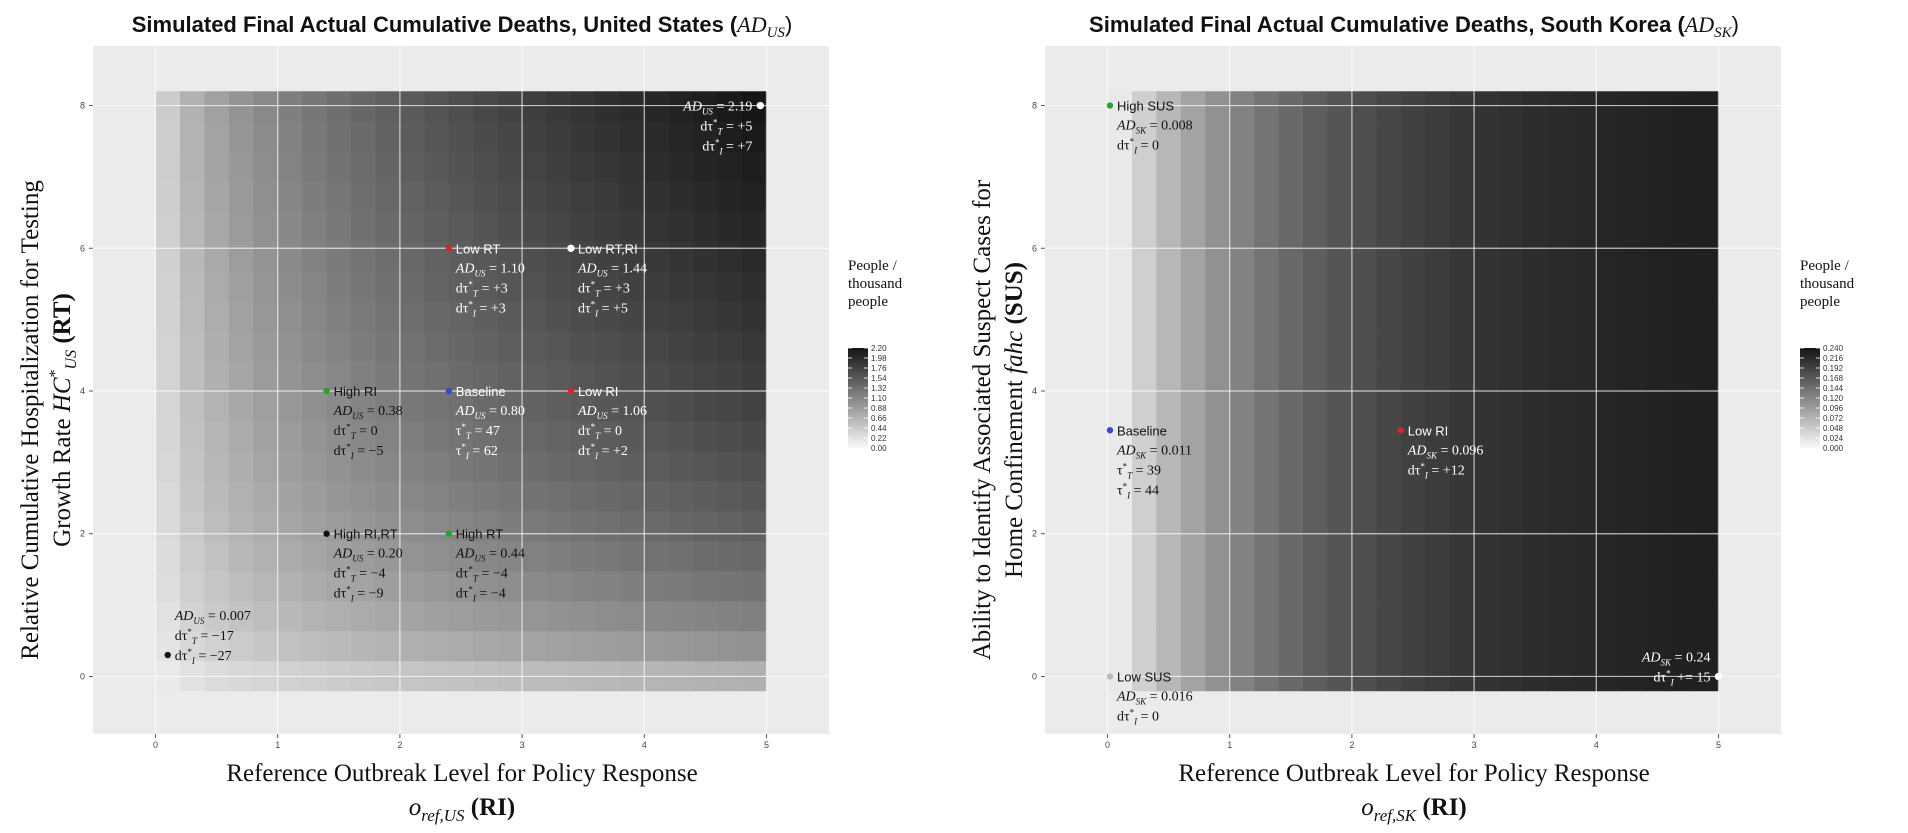 The image size is (1908, 833). Describe the element at coordinates (1833, 378) in the screenshot. I see `legend-tick-label: 0.168` at that location.